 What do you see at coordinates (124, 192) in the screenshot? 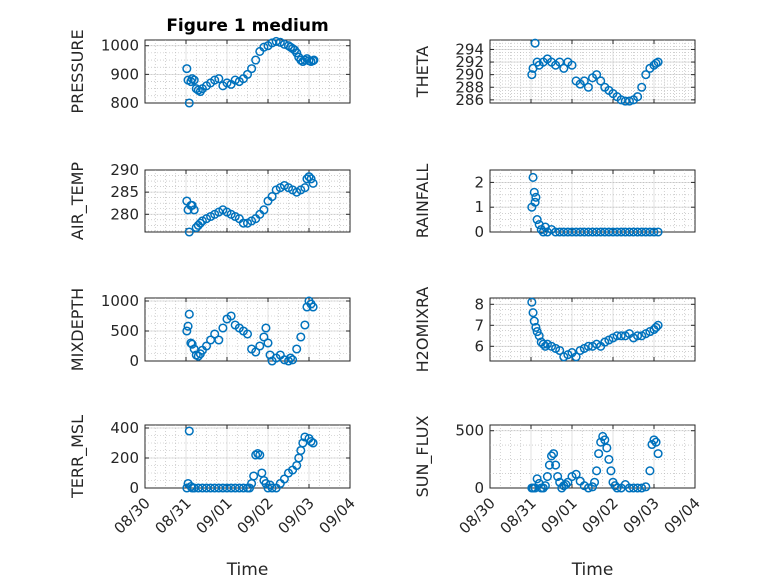
I see `y-tick-label: 285` at bounding box center [124, 192].